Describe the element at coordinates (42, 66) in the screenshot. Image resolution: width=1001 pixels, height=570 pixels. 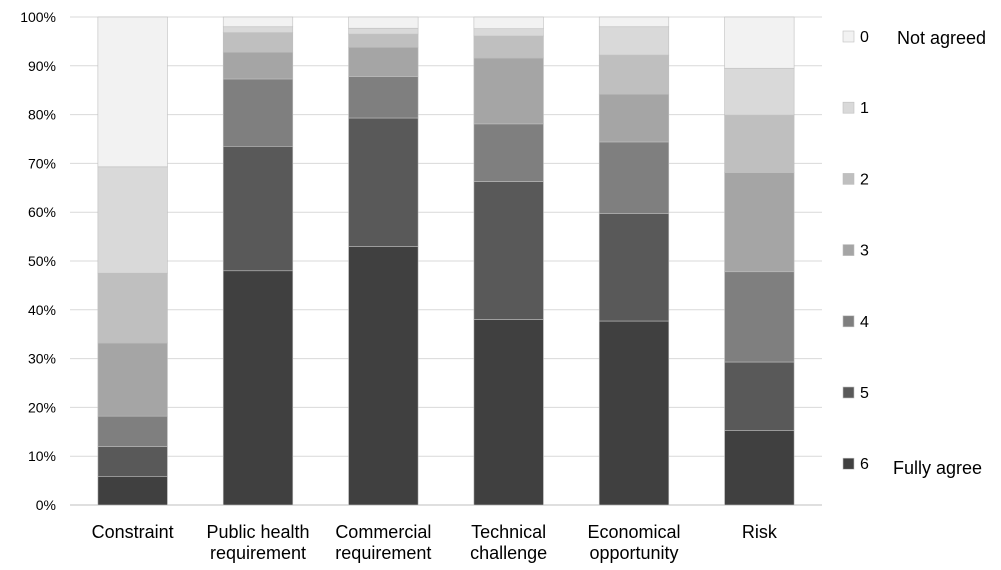
I see `y-tick-label: 90%` at that location.